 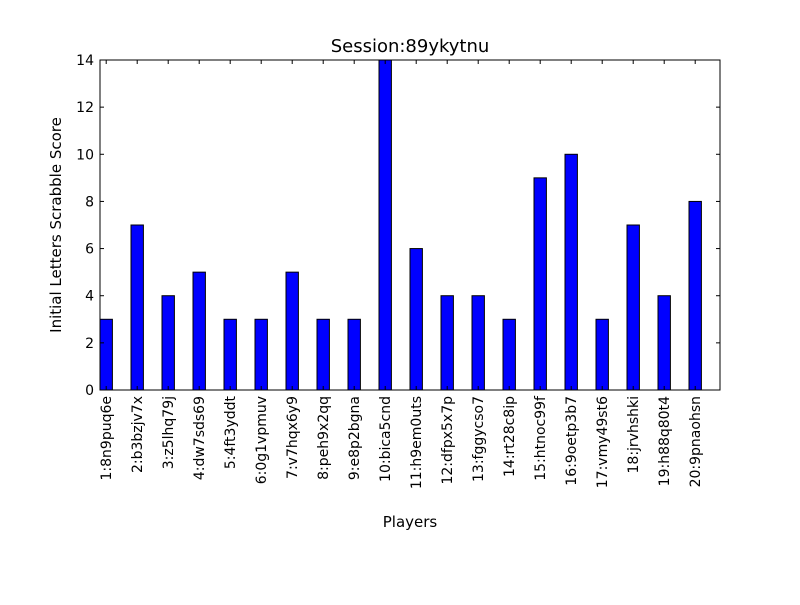 What do you see at coordinates (89, 344) in the screenshot?
I see `y-tick-label: 2` at bounding box center [89, 344].